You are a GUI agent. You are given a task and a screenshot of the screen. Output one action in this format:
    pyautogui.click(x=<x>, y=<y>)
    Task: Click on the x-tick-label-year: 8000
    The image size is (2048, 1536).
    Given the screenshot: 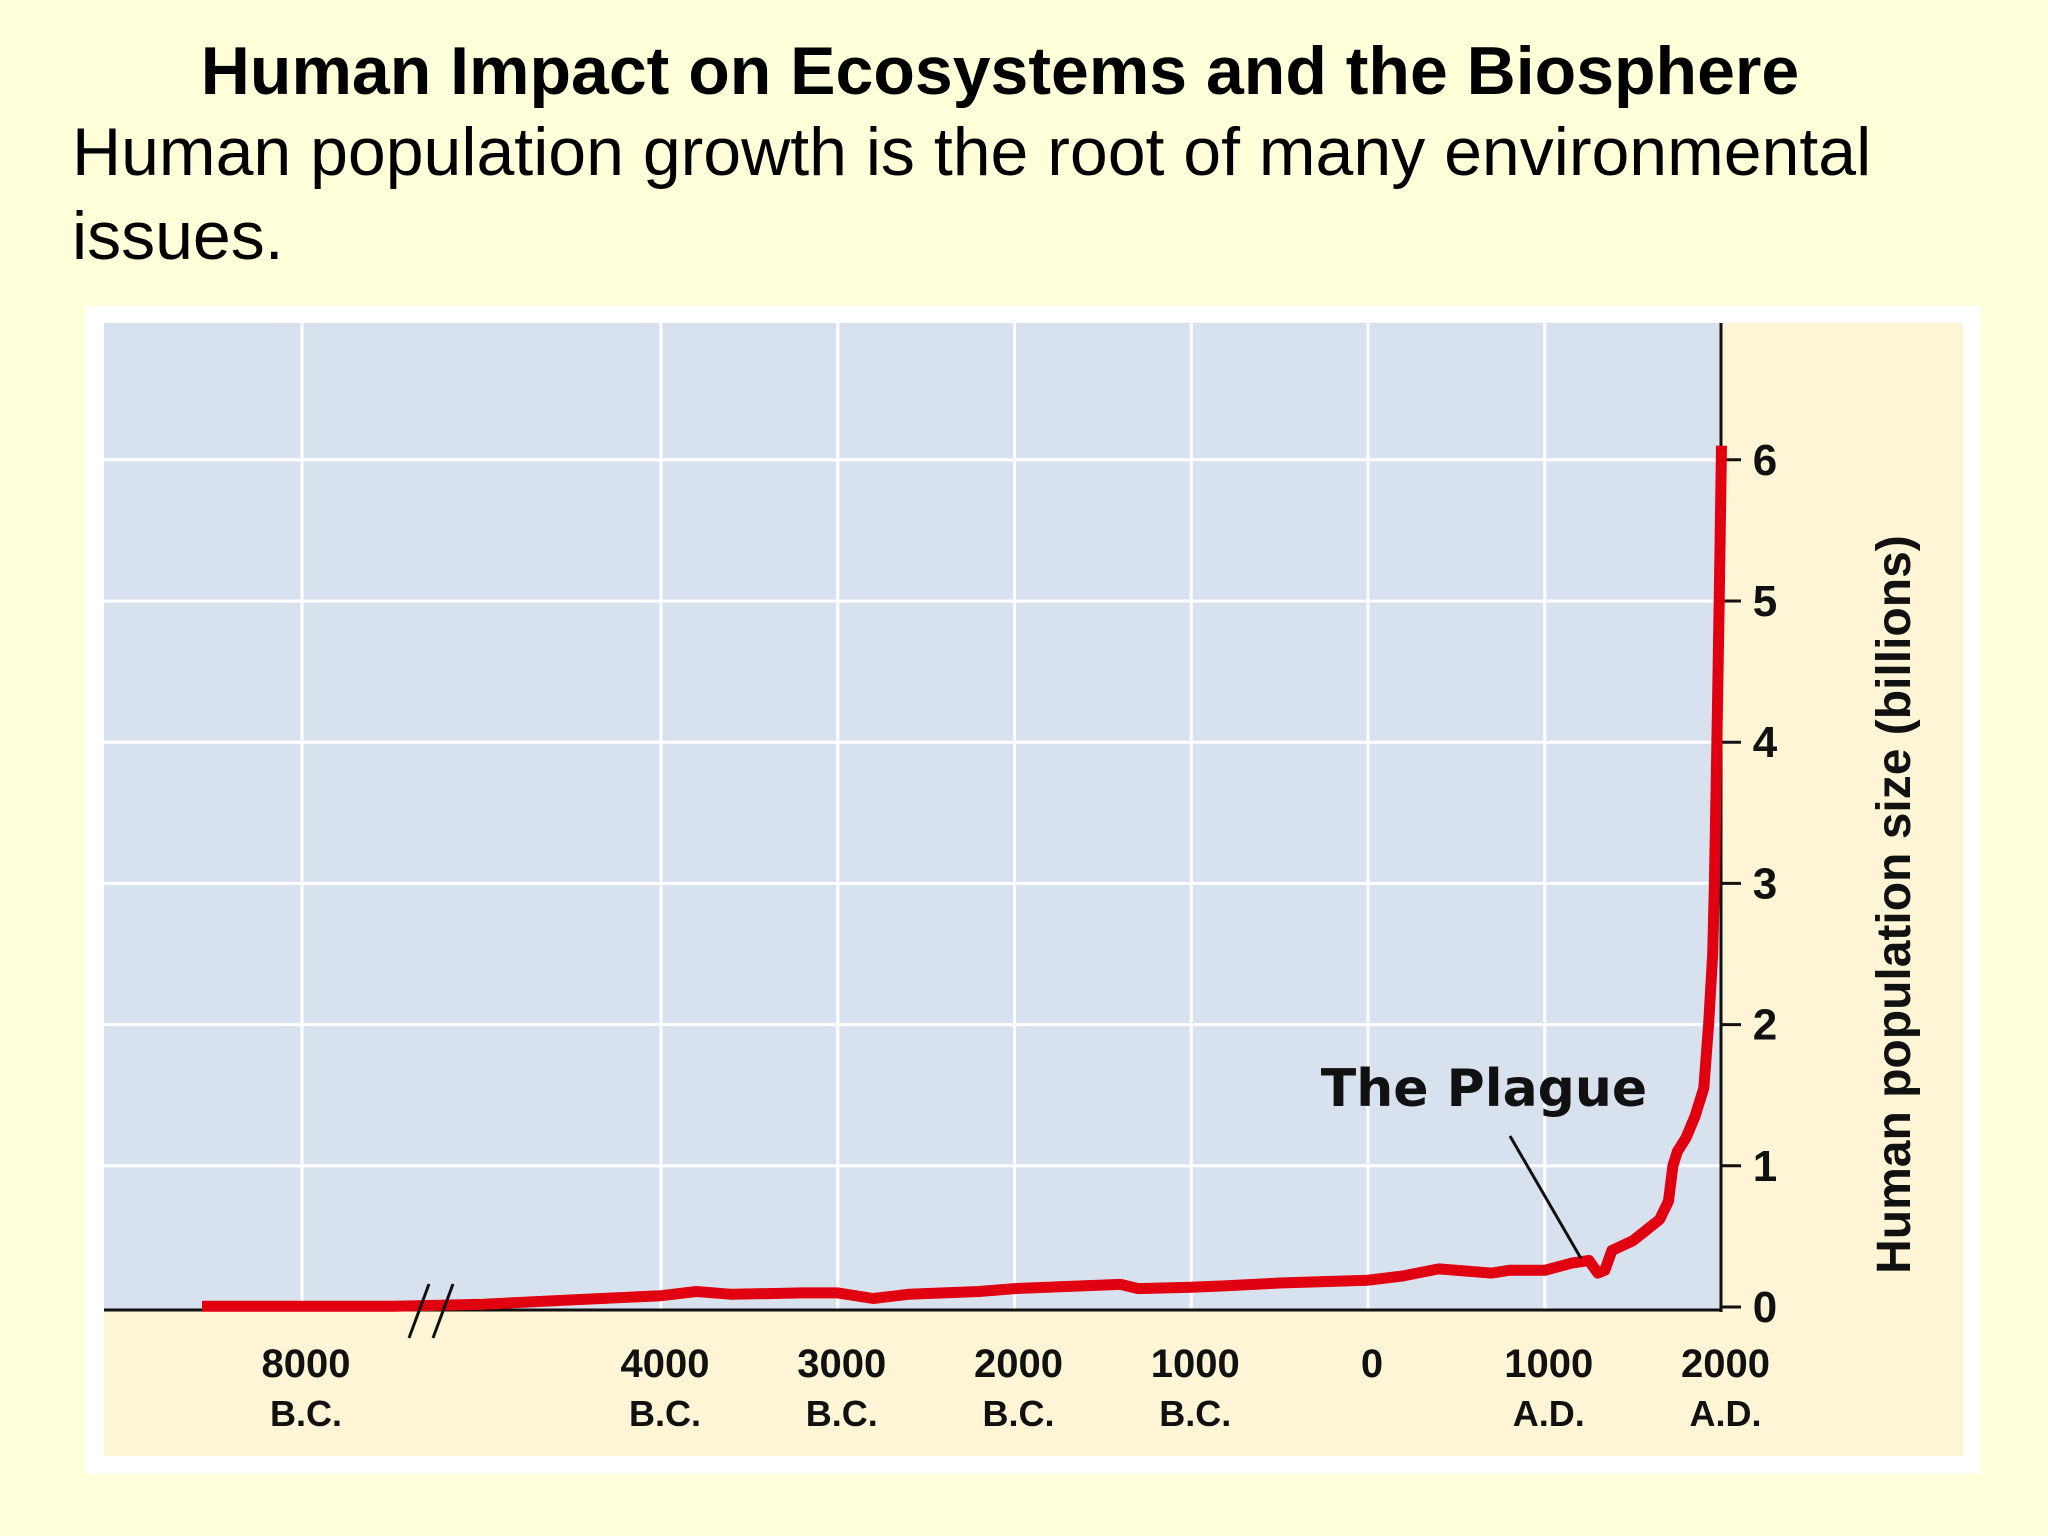 What is the action you would take?
    pyautogui.click(x=306, y=1364)
    